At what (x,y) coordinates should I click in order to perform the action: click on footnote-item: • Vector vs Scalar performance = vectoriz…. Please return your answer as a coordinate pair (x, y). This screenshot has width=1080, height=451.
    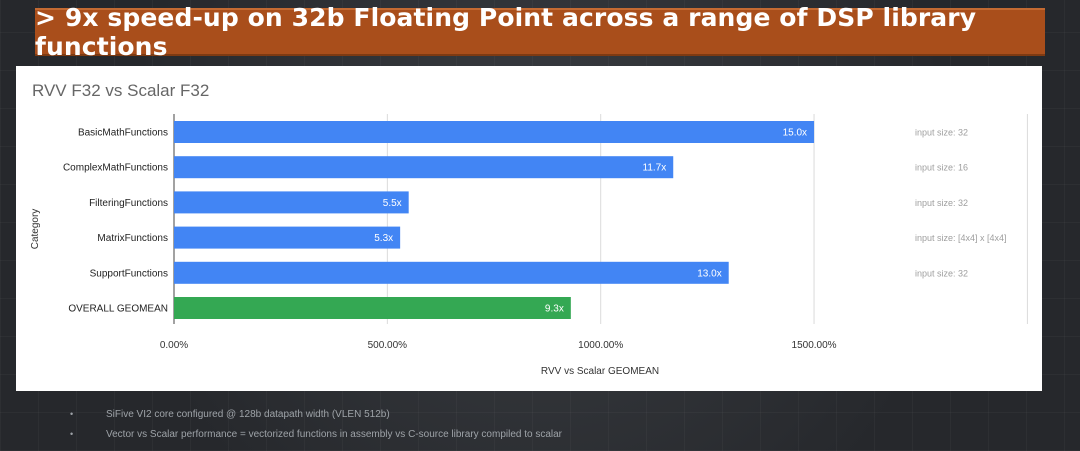
    Looking at the image, I should click on (316, 434).